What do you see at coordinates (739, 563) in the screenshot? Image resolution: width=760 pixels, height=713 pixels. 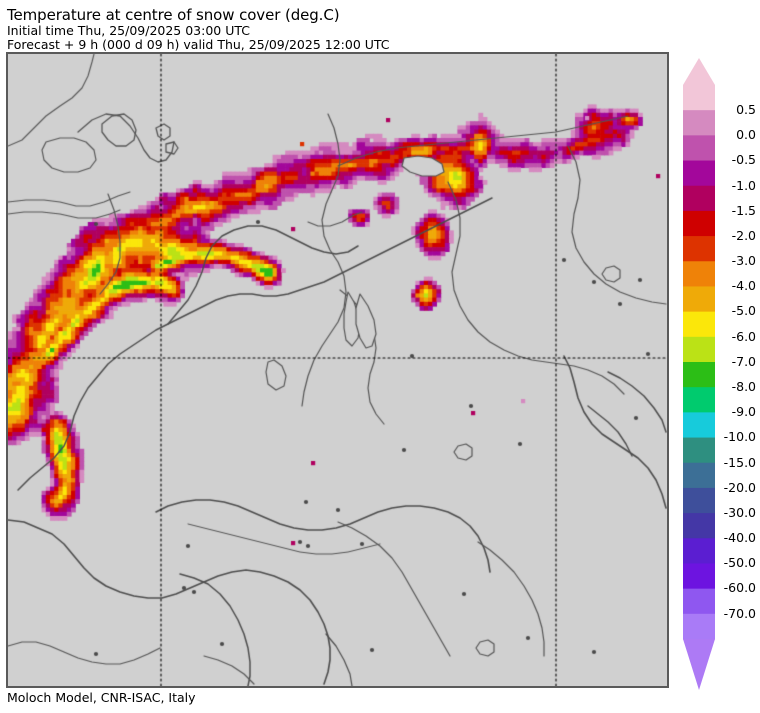 I see `colorbar-tick-label: -50.0` at bounding box center [739, 563].